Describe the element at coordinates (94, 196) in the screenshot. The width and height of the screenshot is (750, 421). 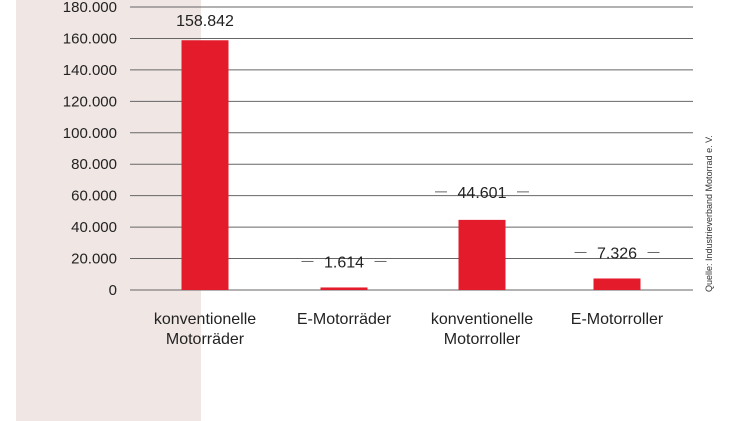
I see `y-tick-label: 60.000` at that location.